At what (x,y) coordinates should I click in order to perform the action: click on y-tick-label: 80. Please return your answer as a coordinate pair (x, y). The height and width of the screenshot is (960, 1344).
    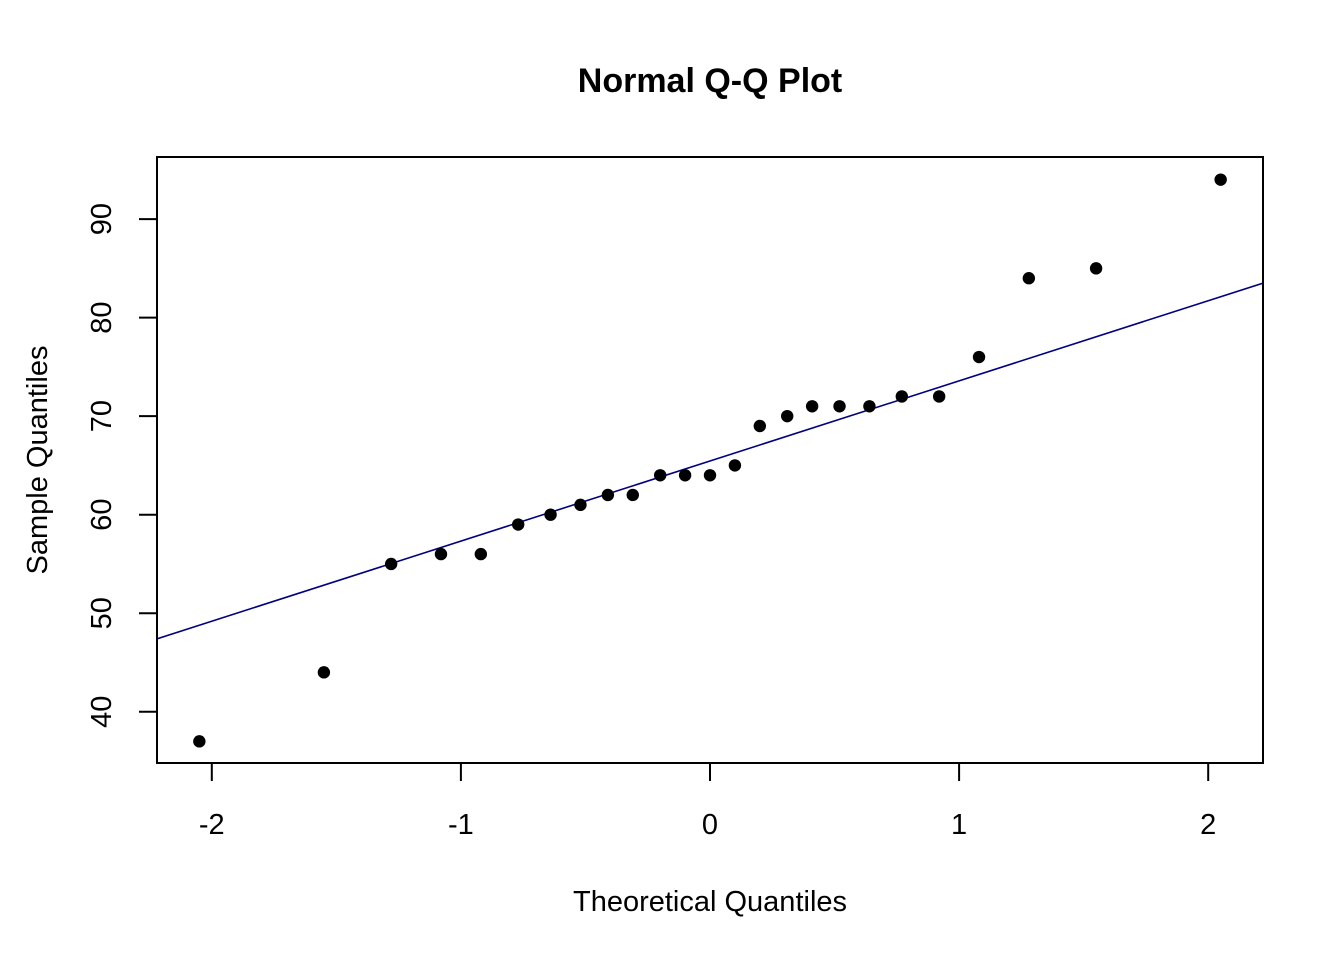
    Looking at the image, I should click on (102, 317).